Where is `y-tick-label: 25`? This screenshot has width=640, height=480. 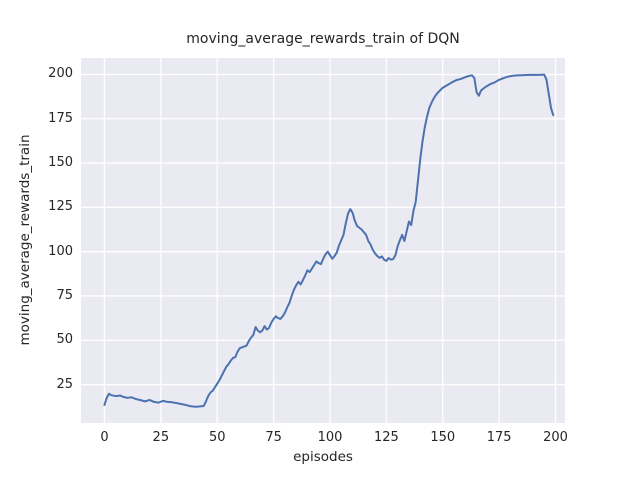 y-tick-label: 25 is located at coordinates (64, 384).